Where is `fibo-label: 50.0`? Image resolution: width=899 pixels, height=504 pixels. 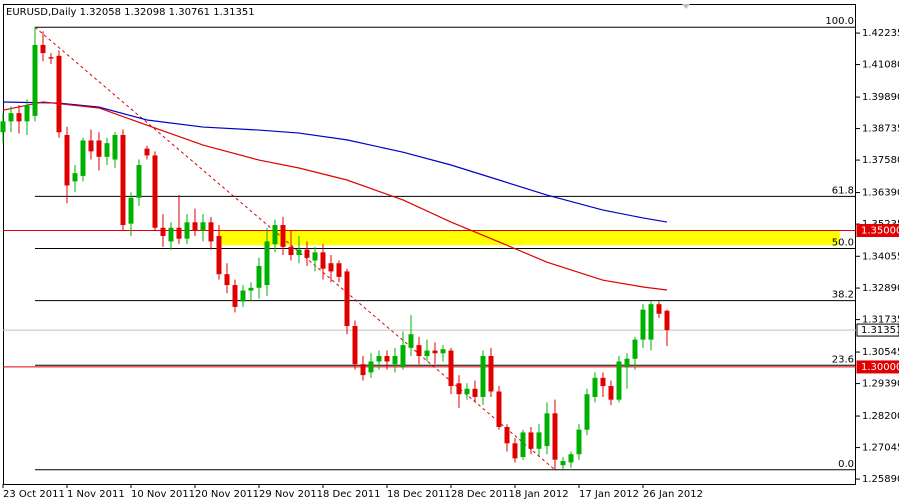 fibo-label: 50.0 is located at coordinates (843, 243).